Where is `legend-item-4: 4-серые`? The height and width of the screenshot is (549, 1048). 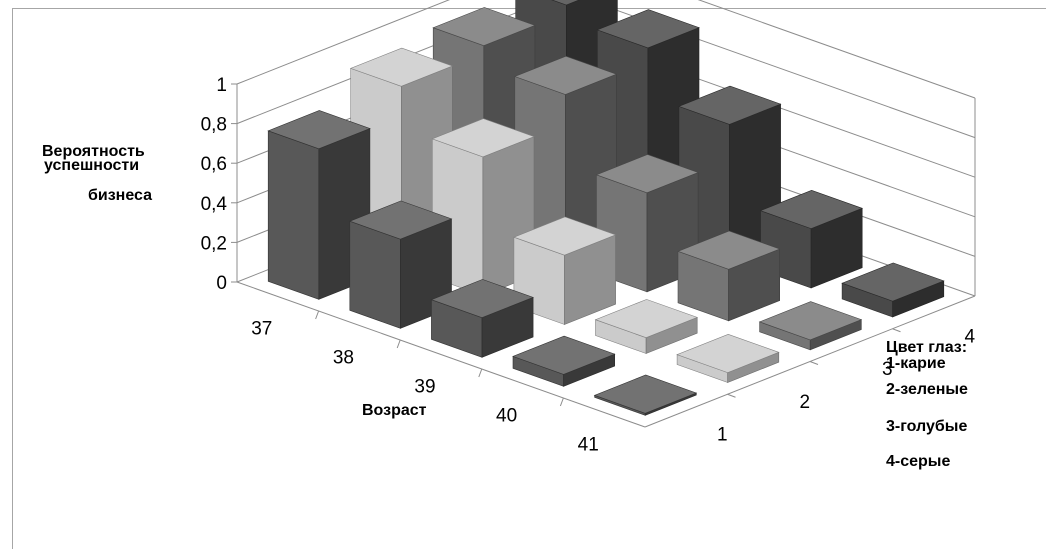 legend-item-4: 4-серые is located at coordinates (918, 461).